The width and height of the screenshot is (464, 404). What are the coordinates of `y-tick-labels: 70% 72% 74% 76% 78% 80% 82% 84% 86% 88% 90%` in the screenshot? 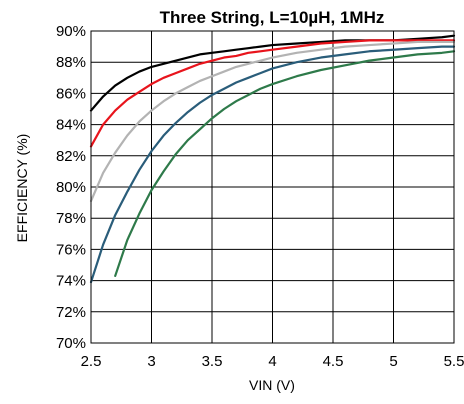 It's located at (71, 187).